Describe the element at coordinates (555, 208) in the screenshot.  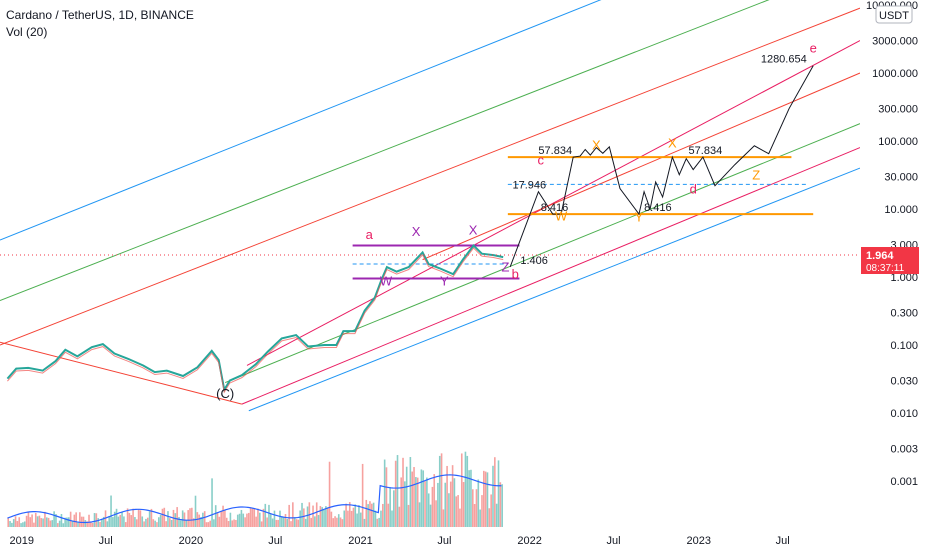
I see `price-label: 8.416` at that location.